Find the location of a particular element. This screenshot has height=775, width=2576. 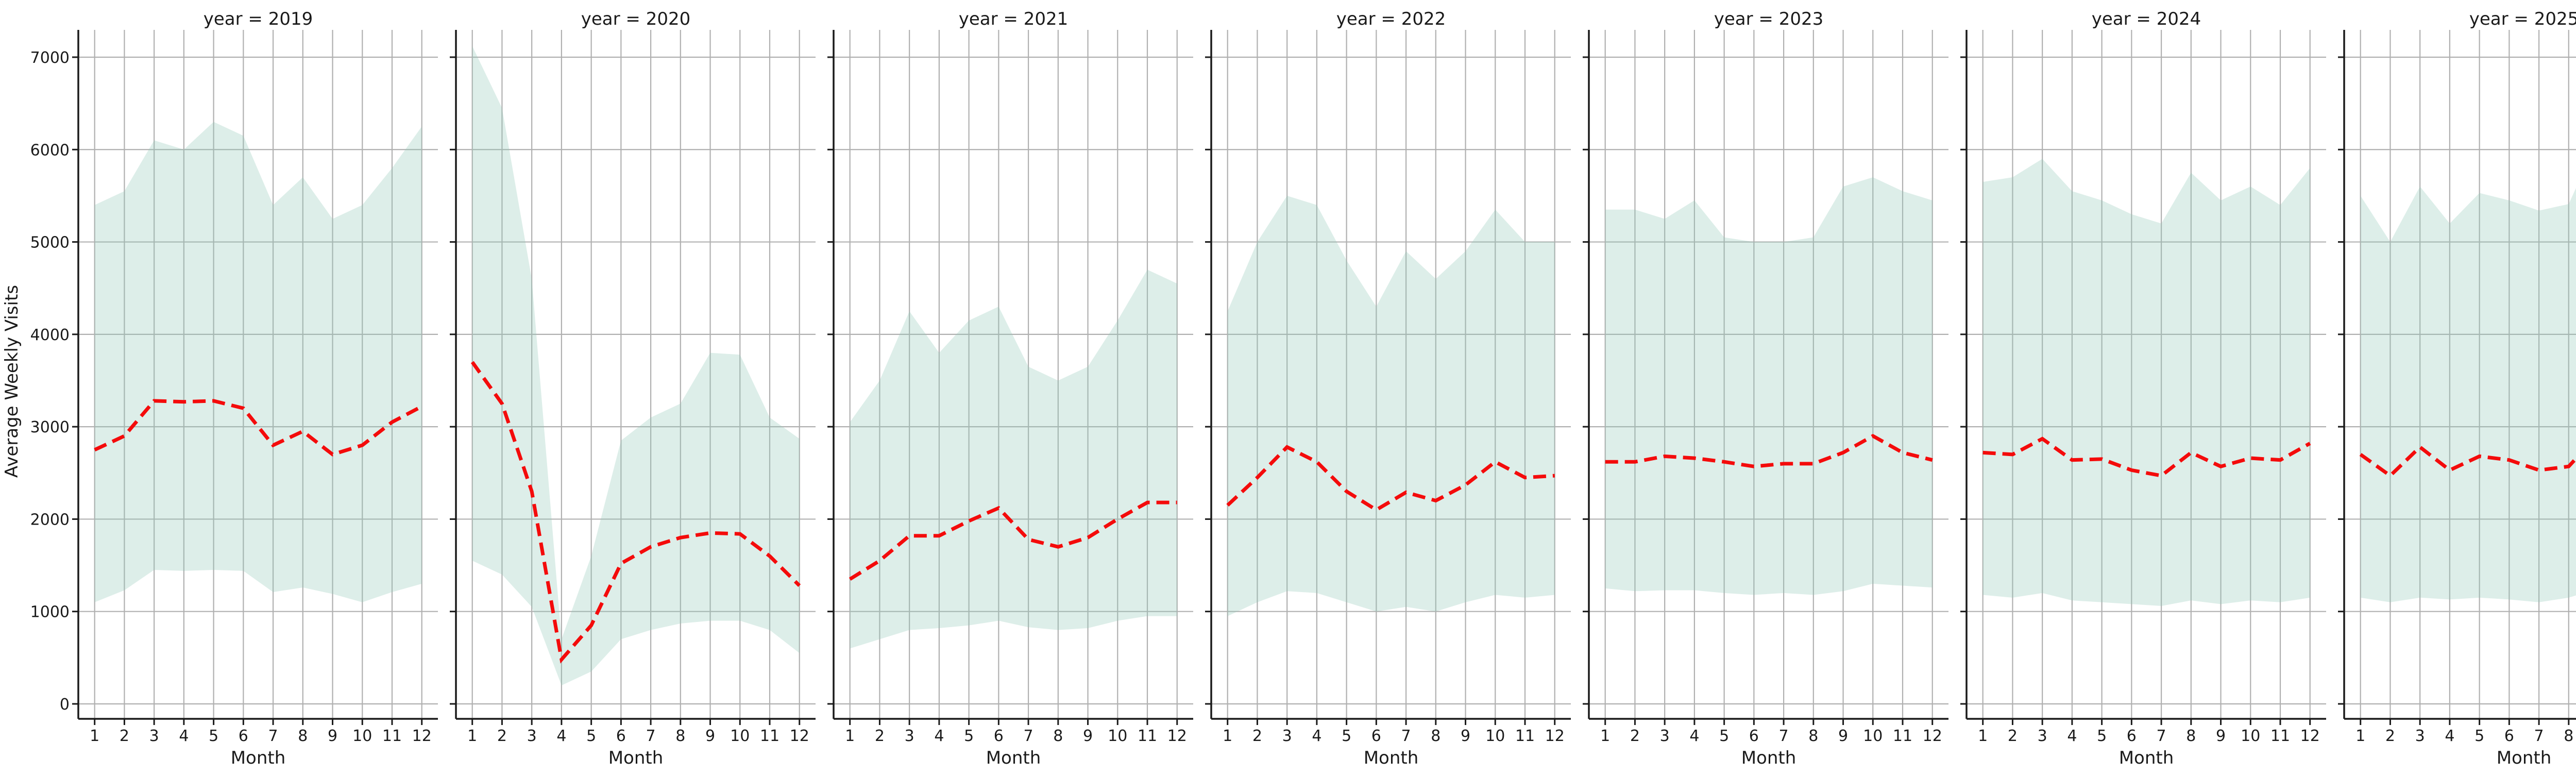

facet-title: year = 2022 is located at coordinates (1391, 19).